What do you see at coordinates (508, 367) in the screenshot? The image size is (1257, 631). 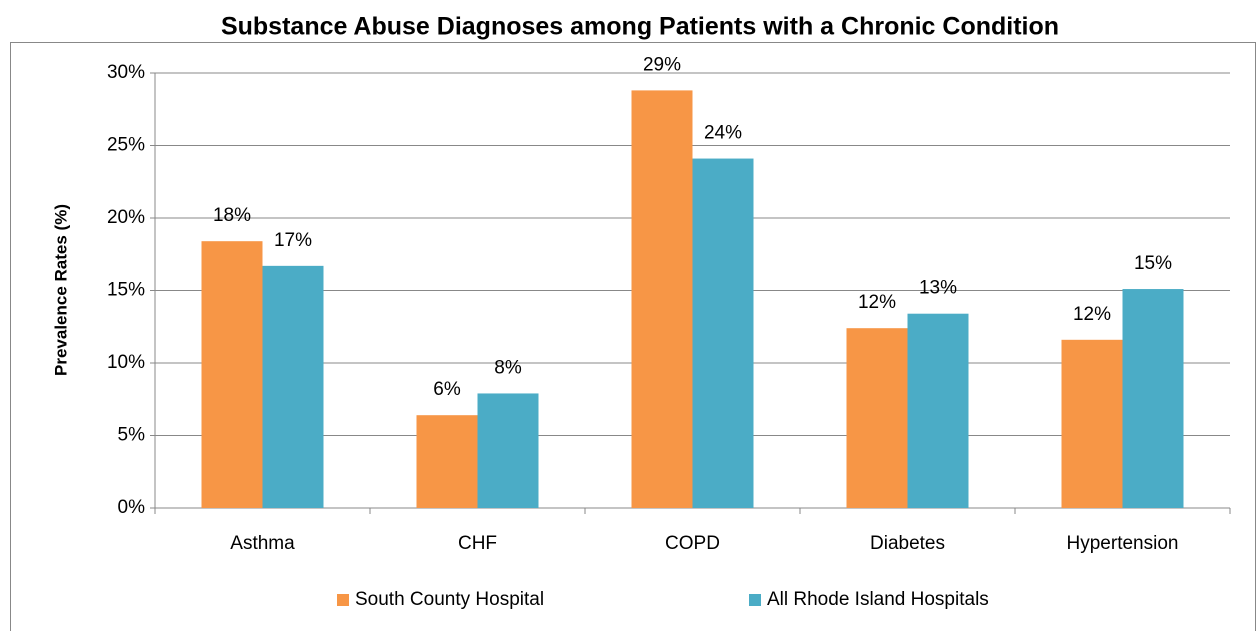 I see `value-label: 8%` at bounding box center [508, 367].